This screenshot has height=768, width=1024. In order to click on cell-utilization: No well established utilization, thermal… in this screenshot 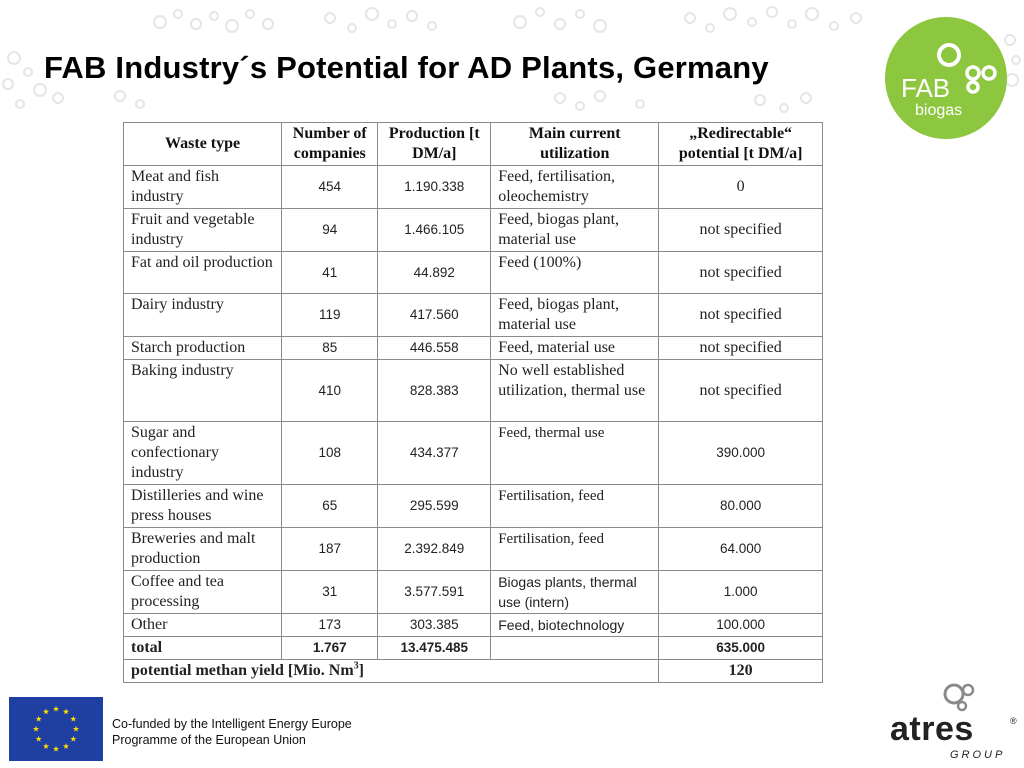, I will do `click(575, 390)`.